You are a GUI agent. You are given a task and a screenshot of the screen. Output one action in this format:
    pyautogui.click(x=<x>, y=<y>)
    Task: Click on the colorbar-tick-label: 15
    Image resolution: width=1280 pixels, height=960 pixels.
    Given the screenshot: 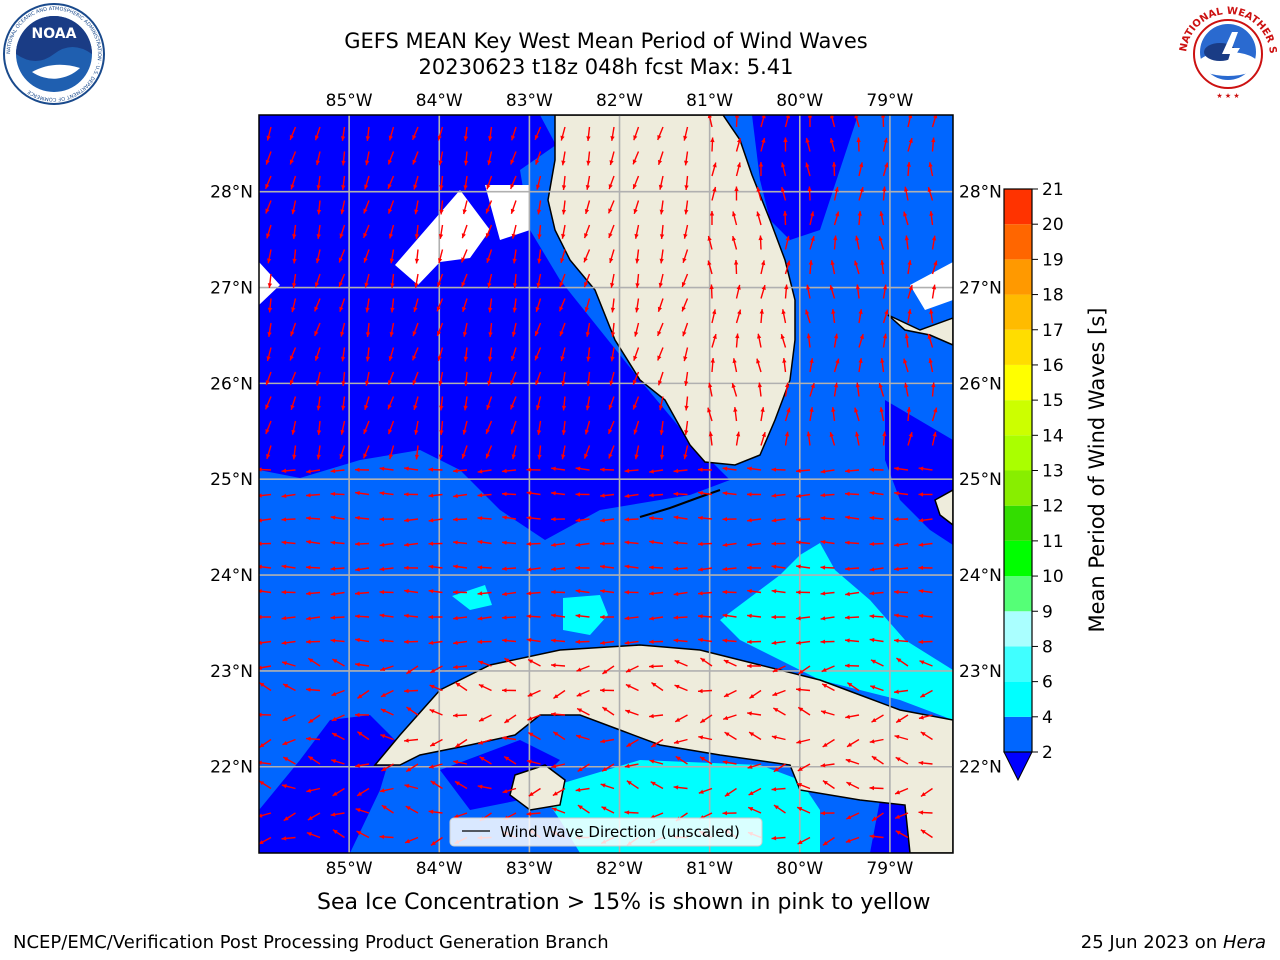 What is the action you would take?
    pyautogui.click(x=1053, y=401)
    